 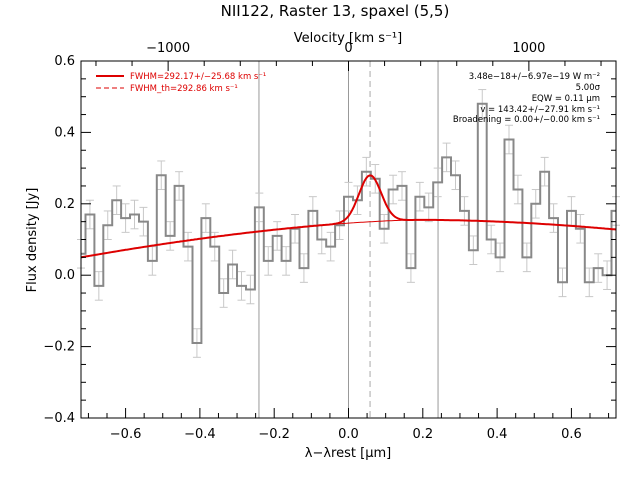 I want to click on x-tick-label: −0.6, so click(x=126, y=434).